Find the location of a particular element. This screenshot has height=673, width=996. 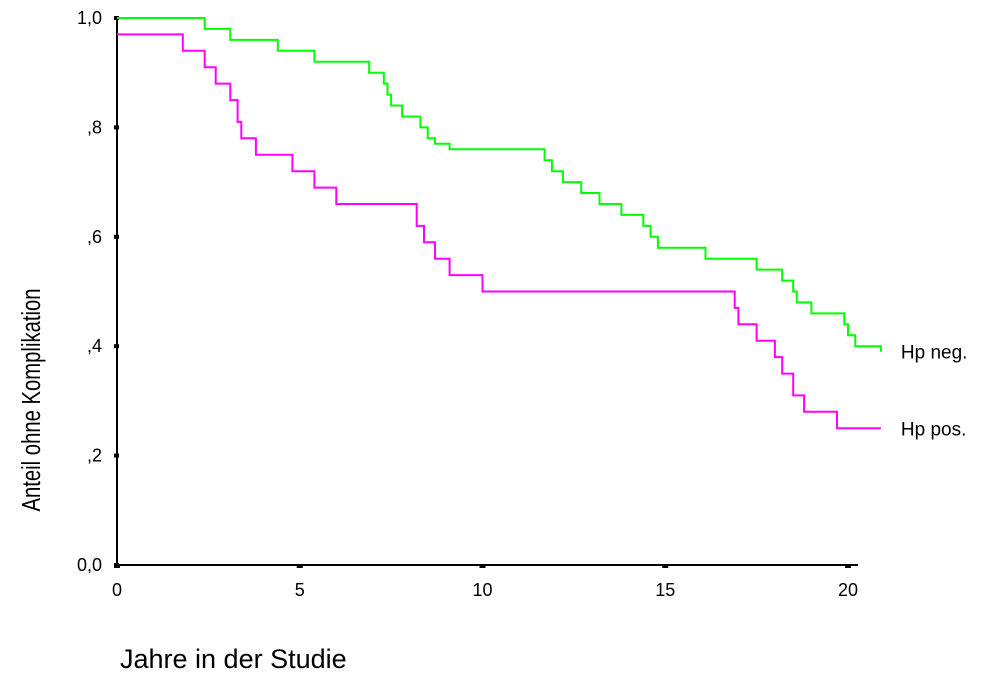

x-tick-label: 5 is located at coordinates (300, 590).